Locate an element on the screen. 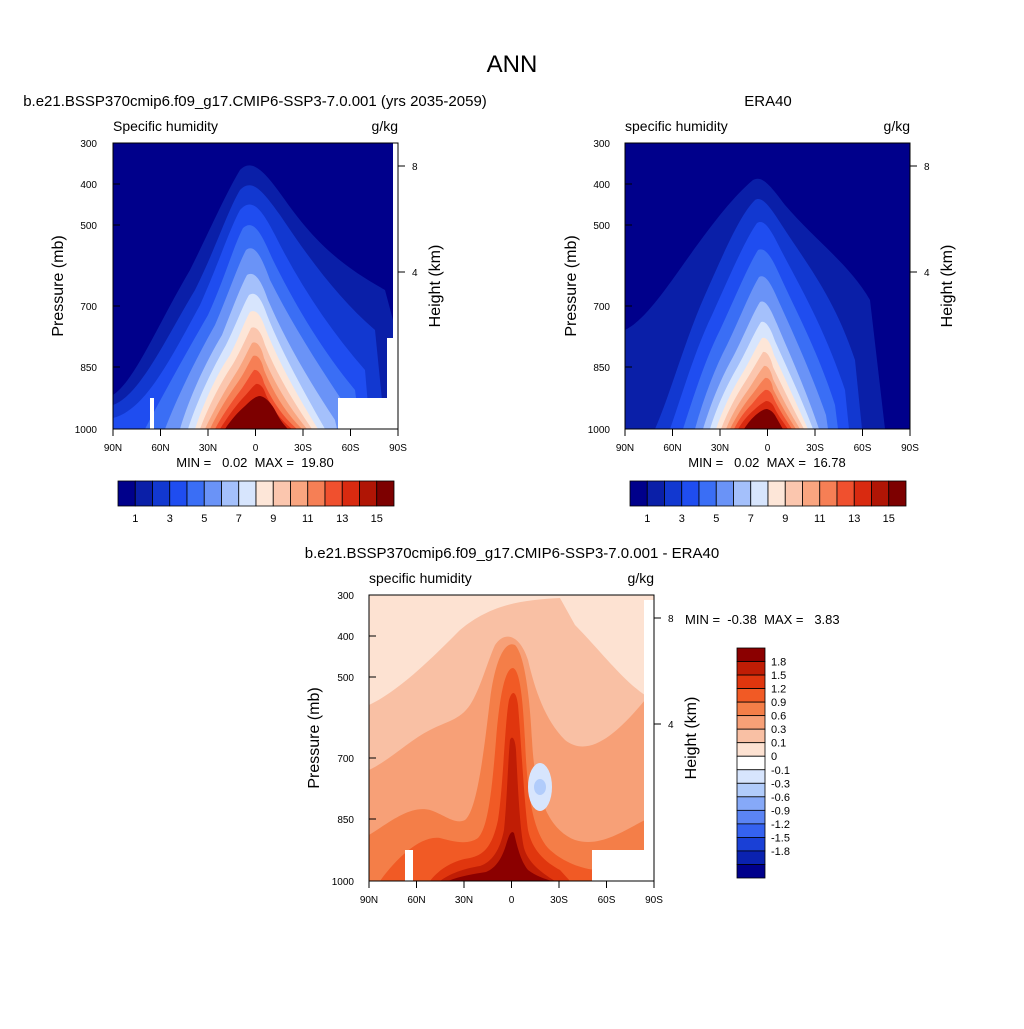  panel-era40-ytick: 500 is located at coordinates (601, 226).